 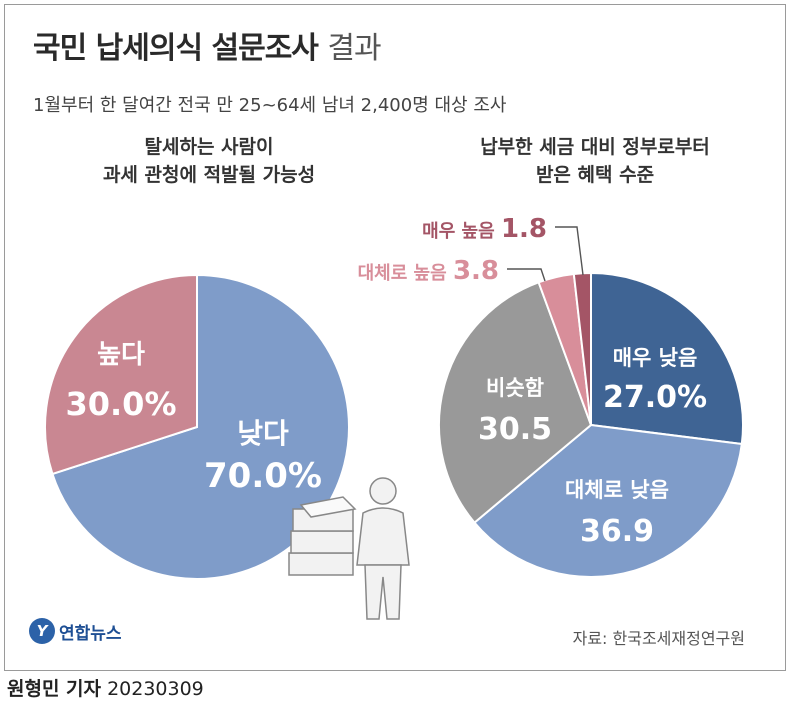 What do you see at coordinates (328, 507) in the screenshot?
I see `loose-paper` at bounding box center [328, 507].